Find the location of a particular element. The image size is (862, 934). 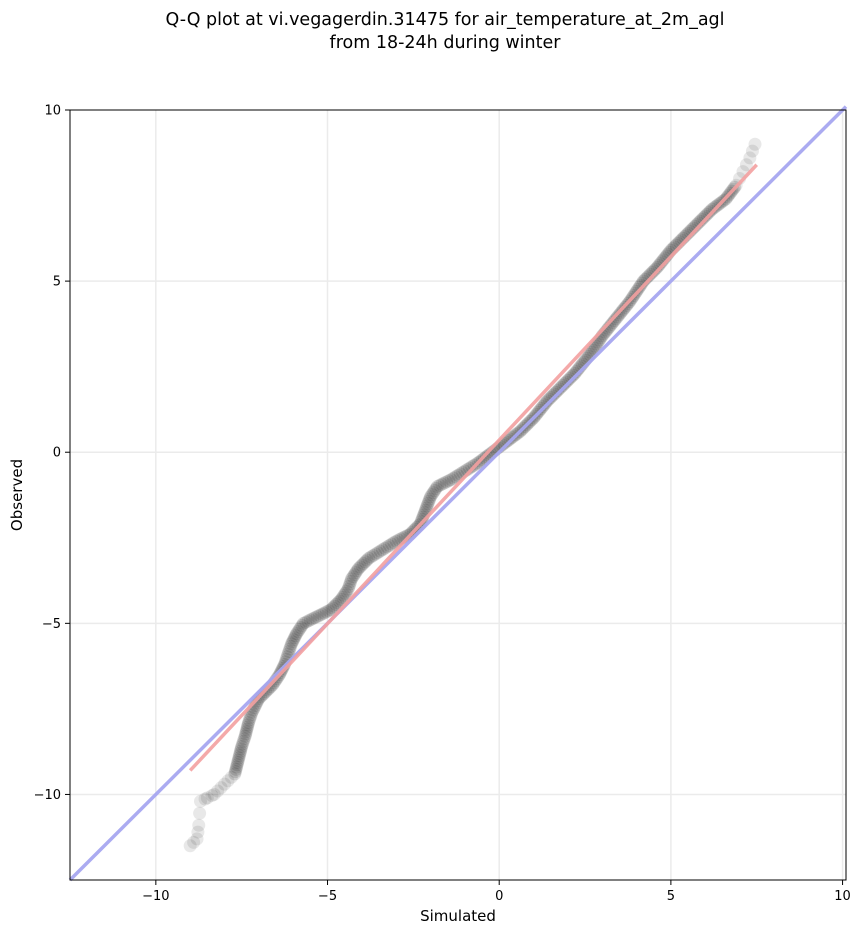

y-tick-label: −5 is located at coordinates (51, 624).